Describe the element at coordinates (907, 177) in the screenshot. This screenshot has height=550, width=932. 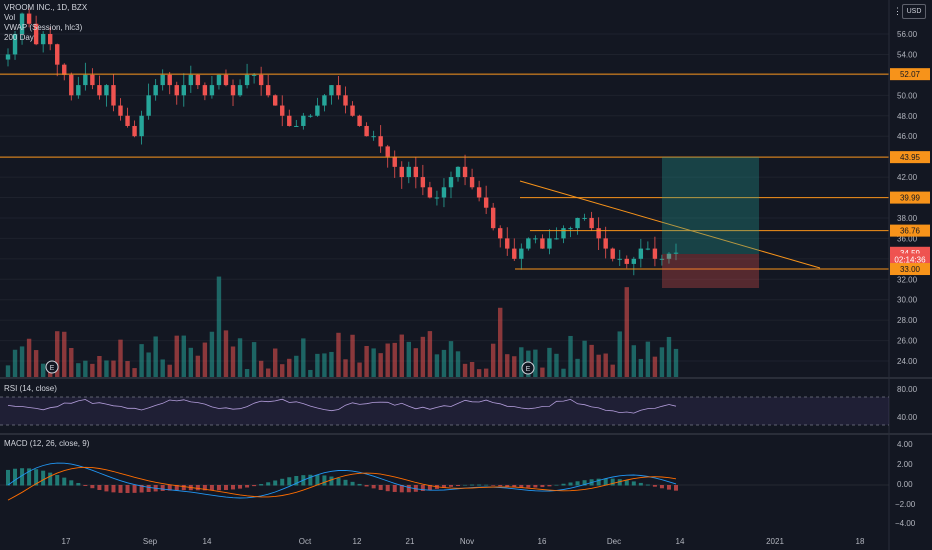
I see `price-tick: 42.00` at that location.